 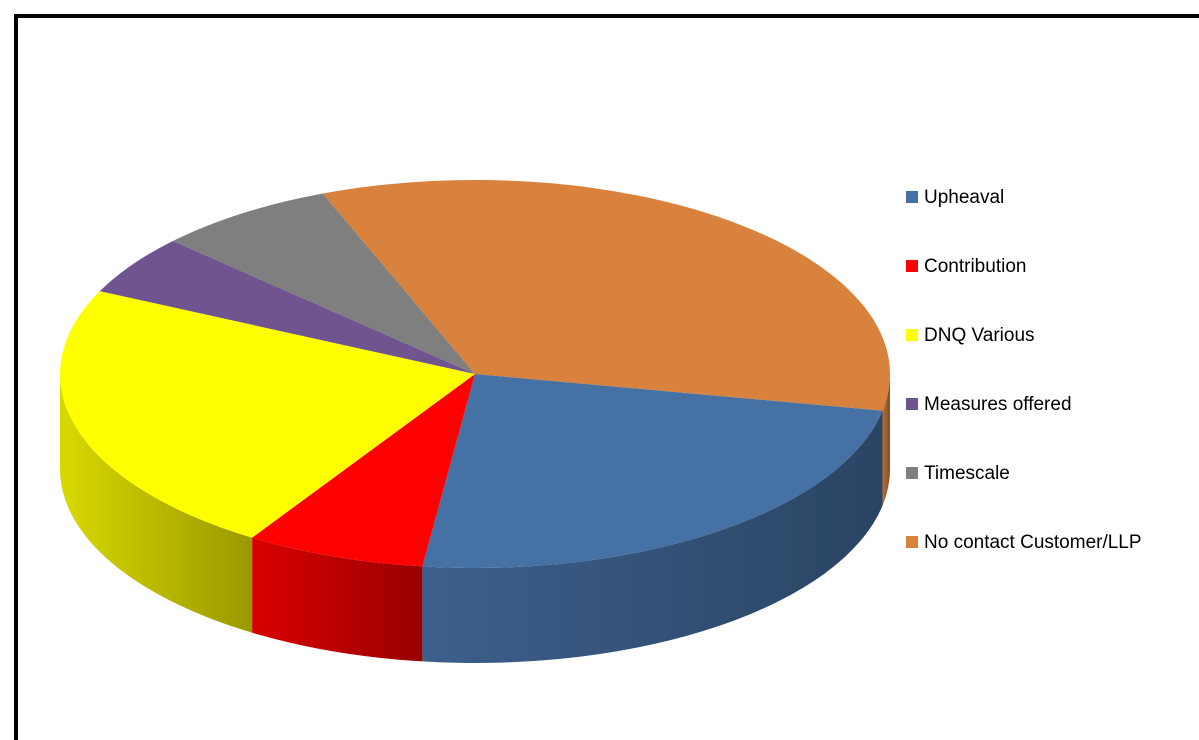 I want to click on legend-label: No contact Customer/LLP, so click(x=1033, y=542).